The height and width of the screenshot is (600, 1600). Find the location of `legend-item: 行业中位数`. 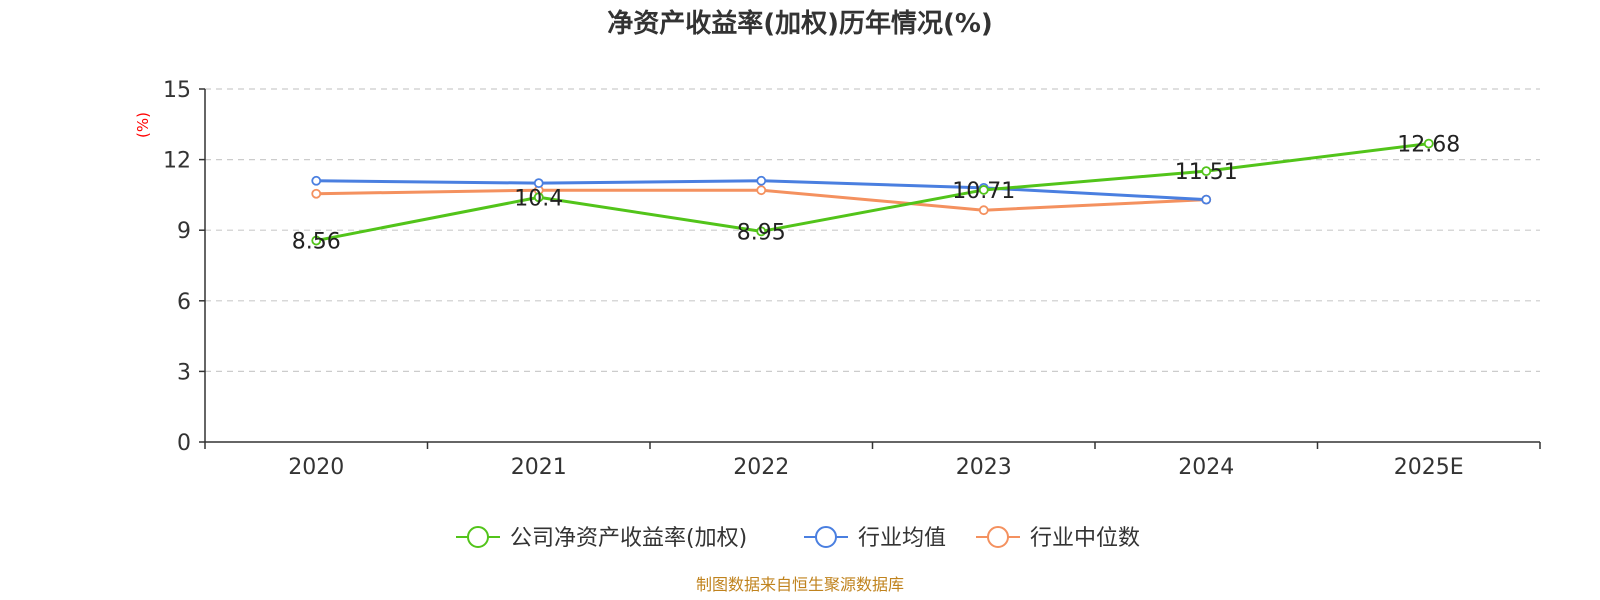

legend-item: 行业中位数 is located at coordinates (1058, 538).